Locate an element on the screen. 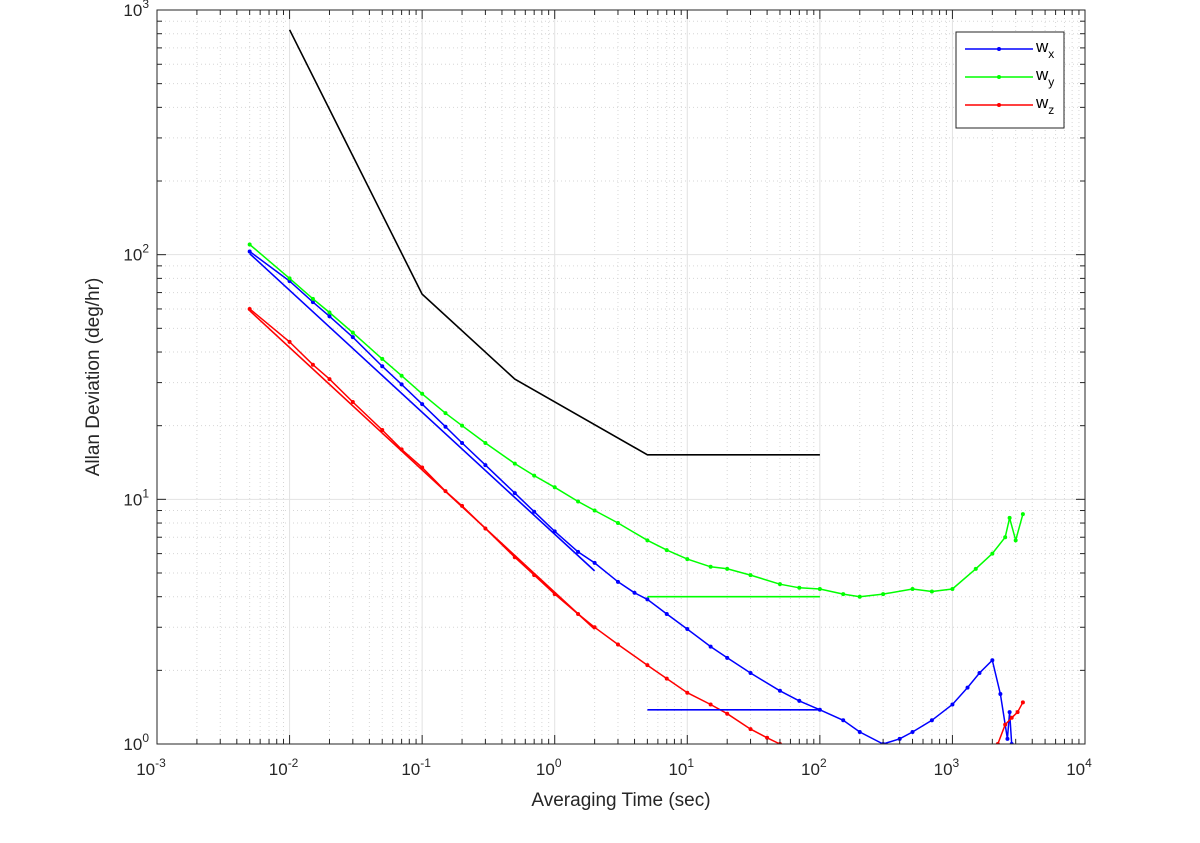  x-tick-label: 10¹ is located at coordinates (681, 767).